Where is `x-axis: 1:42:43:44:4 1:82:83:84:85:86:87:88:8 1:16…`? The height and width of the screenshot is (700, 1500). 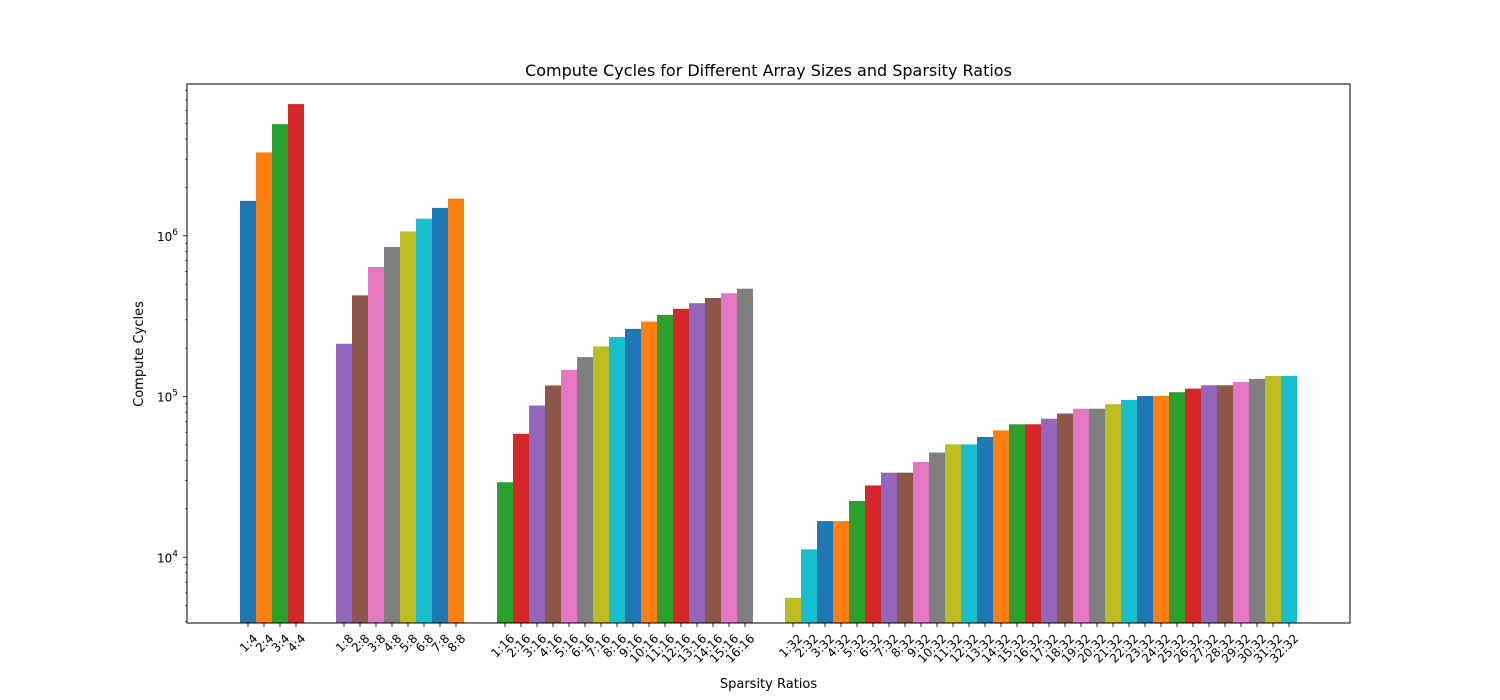
x-axis: 1:42:43:44:4 1:82:83:84:85:86:87:88:8 1:16… is located at coordinates (769, 644).